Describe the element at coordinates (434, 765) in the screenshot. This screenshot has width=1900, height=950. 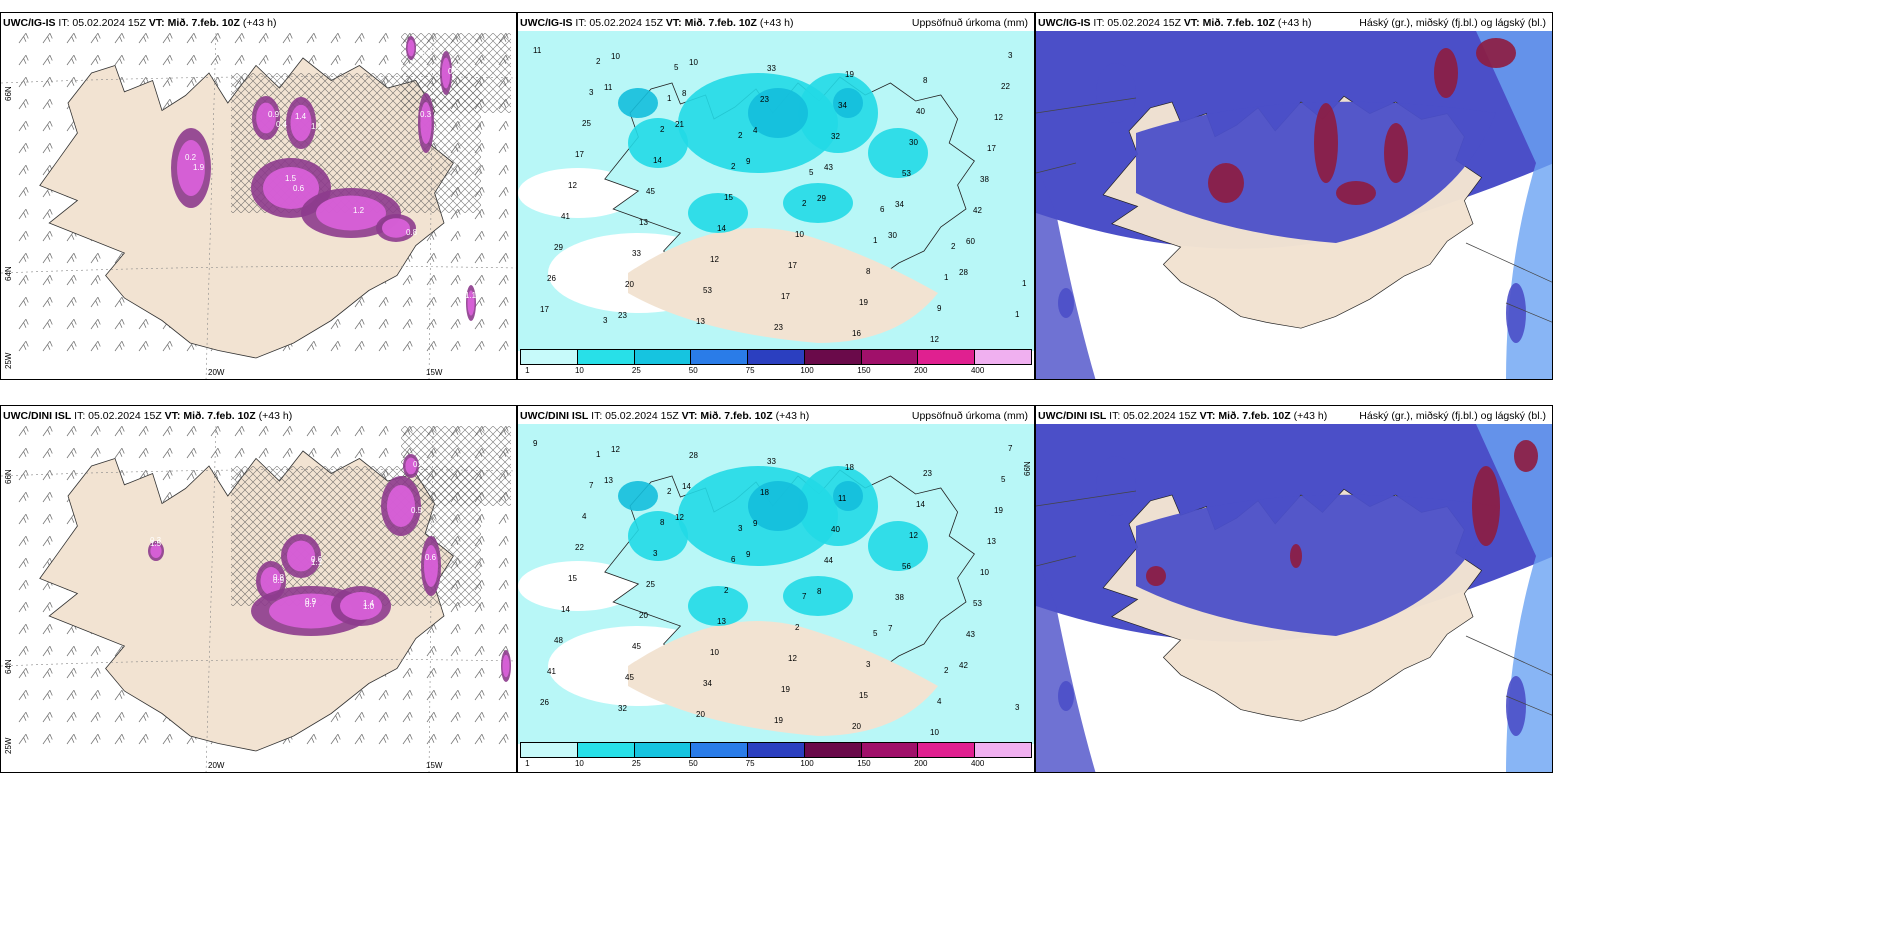
I see `lon-label: 15W` at that location.